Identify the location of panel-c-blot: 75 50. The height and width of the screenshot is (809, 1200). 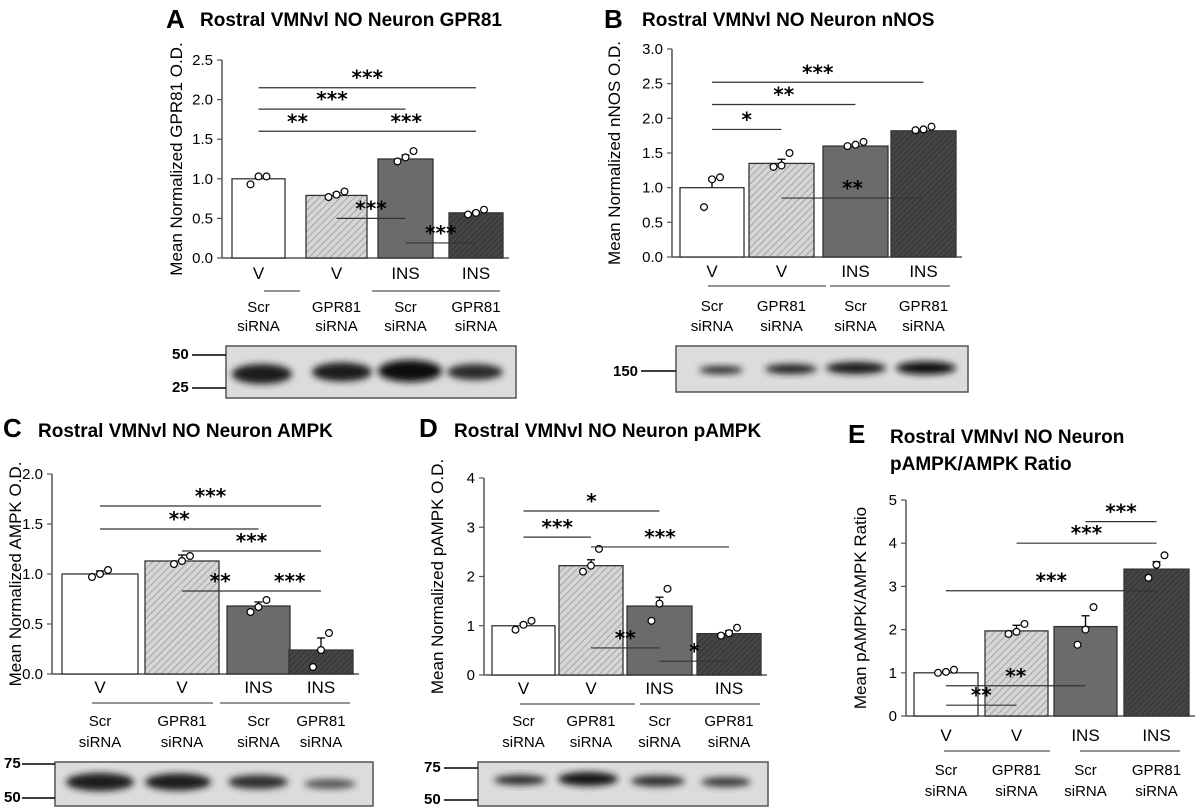
(189, 781).